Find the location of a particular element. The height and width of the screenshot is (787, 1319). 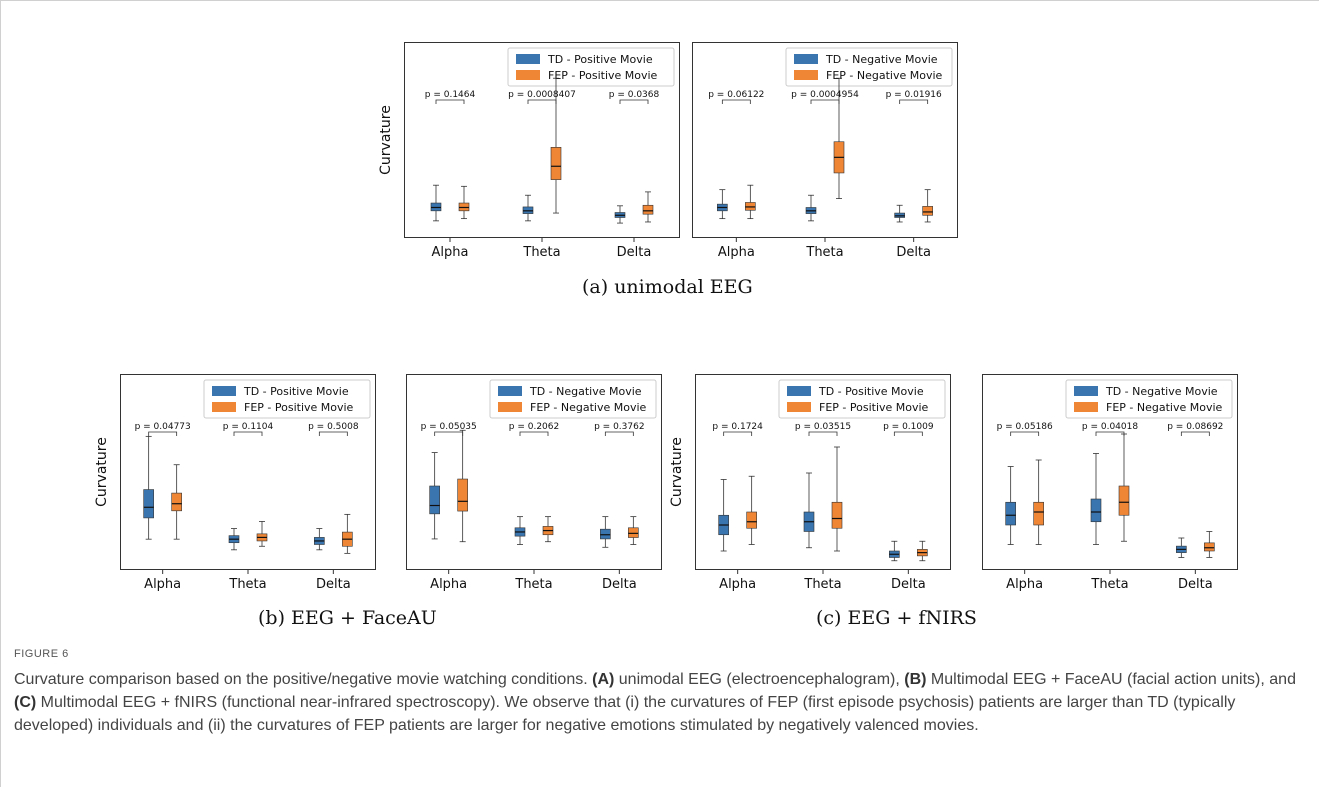

pvalue-label: p = 0.04018 is located at coordinates (1110, 427).